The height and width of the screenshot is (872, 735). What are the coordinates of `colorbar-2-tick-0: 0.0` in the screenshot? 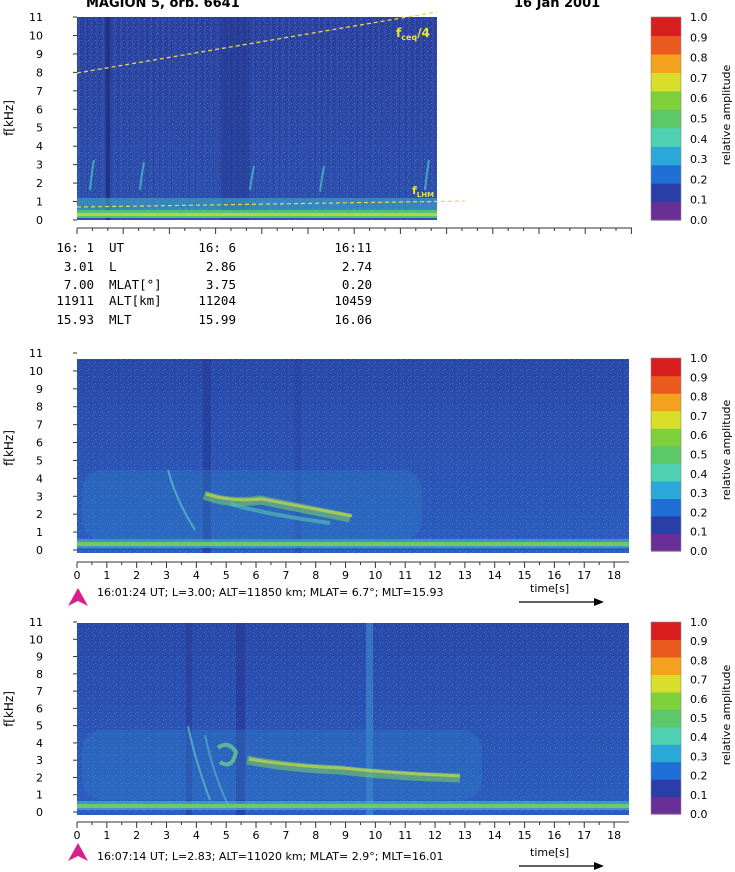 It's located at (699, 551).